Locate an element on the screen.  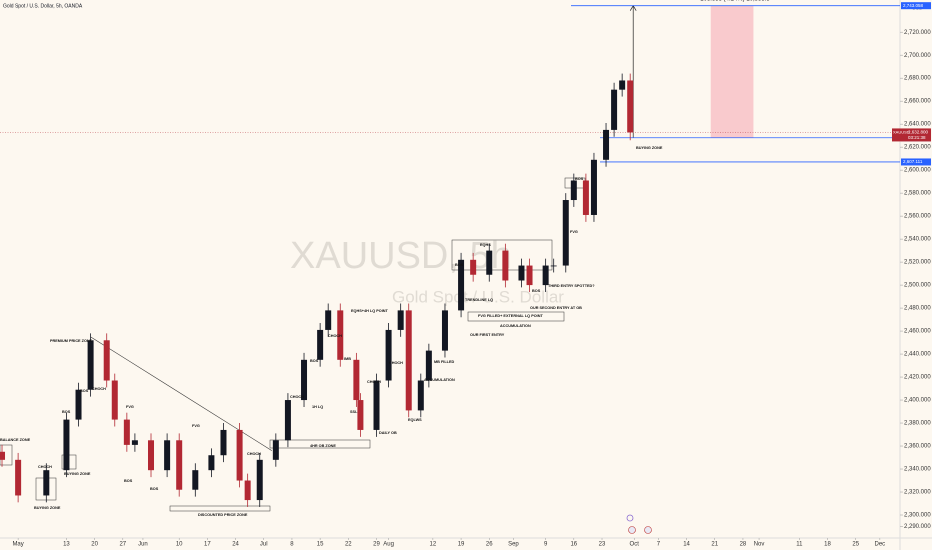
annotation: FVG FILLED+ EXTERNAL LQ POINT is located at coordinates (510, 316).